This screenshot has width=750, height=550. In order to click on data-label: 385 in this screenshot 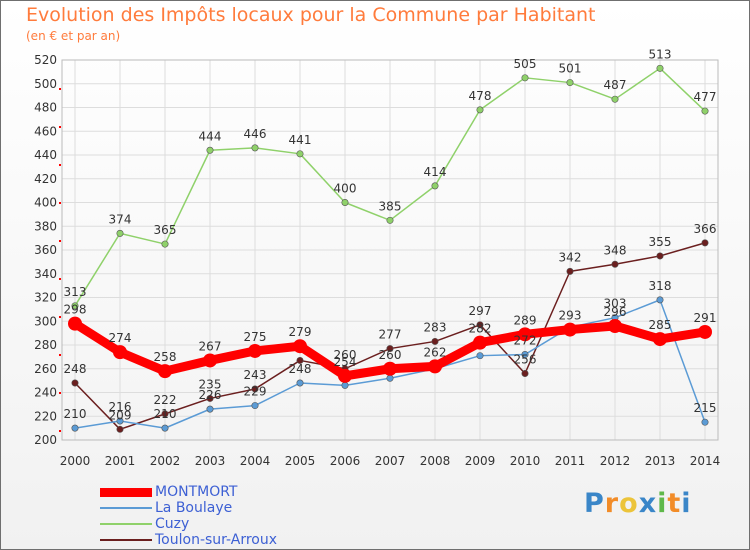, I will do `click(390, 206)`.